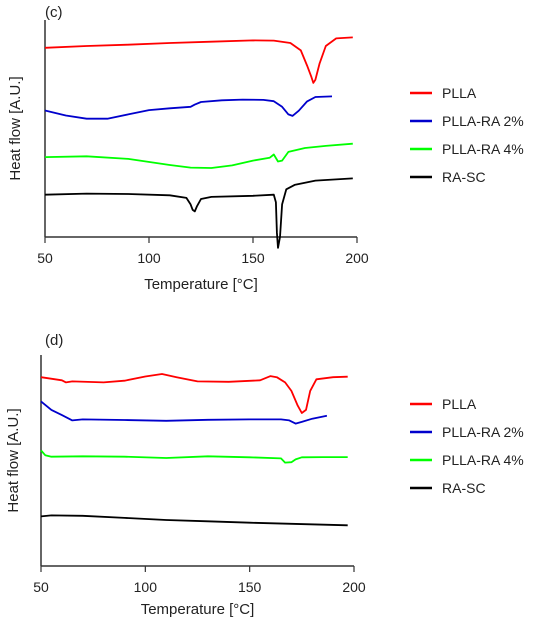 This screenshot has height=627, width=550. Describe the element at coordinates (54, 12) in the screenshot. I see `panel-label: (c)` at that location.